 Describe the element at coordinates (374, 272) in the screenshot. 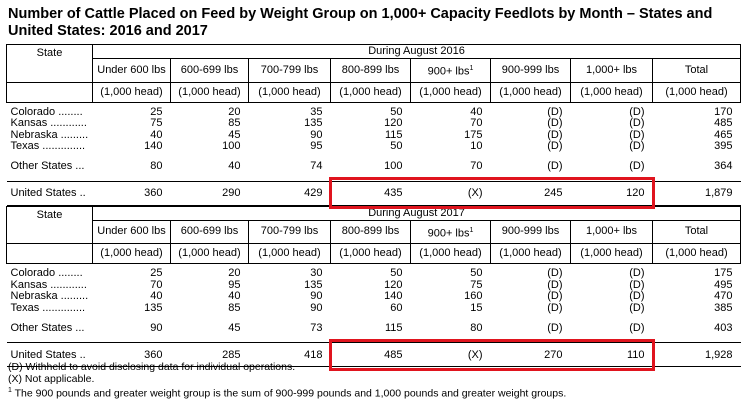

I see `data-row: Colorado ........ 25 20 30 50 50 (D) (D) 175` at that location.